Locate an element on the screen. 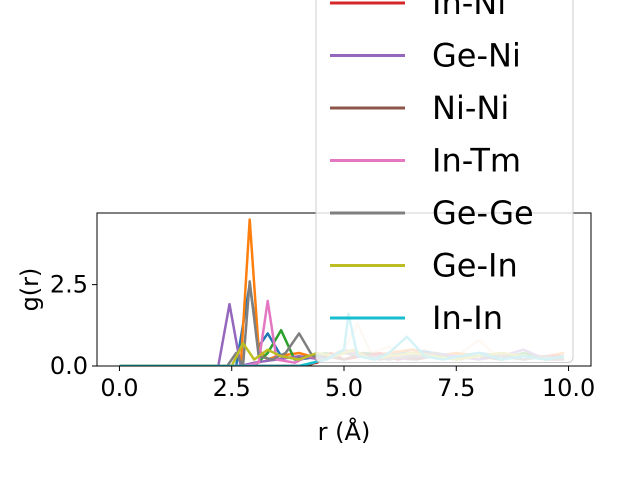 Image resolution: width=640 pixels, height=480 pixels. legend-item: In-Tm is located at coordinates (425, 161).